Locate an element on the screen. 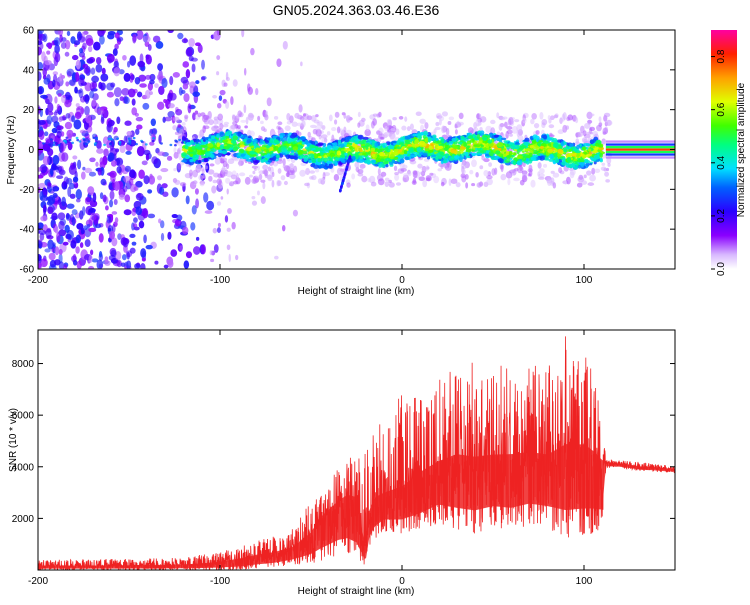 The image size is (750, 605). spectrogram-y-tick-label: 60 is located at coordinates (29, 31).